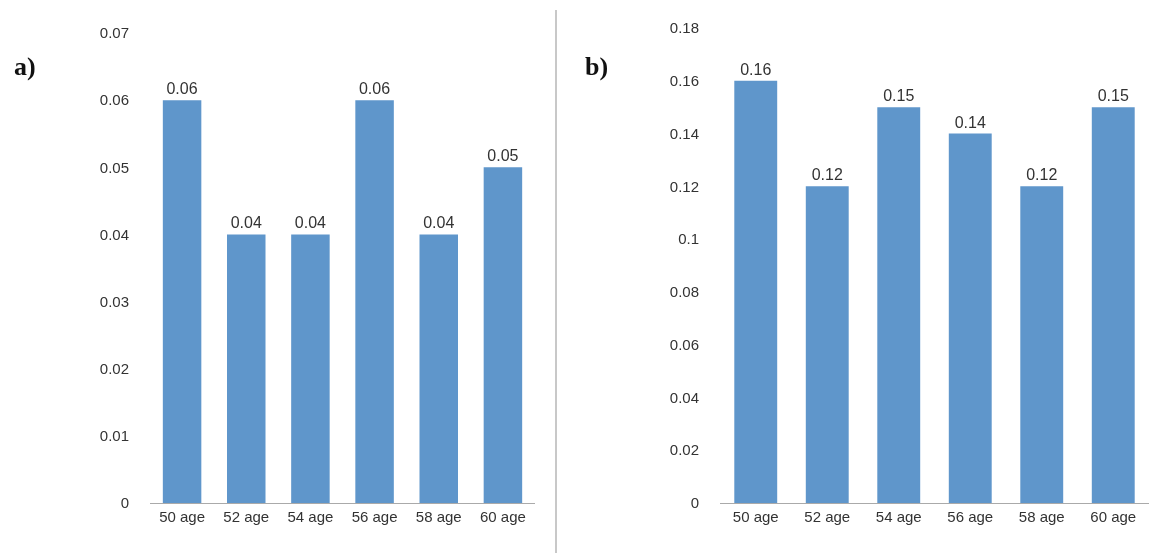  What do you see at coordinates (684, 28) in the screenshot?
I see `y-tick-label: 0.18` at bounding box center [684, 28].